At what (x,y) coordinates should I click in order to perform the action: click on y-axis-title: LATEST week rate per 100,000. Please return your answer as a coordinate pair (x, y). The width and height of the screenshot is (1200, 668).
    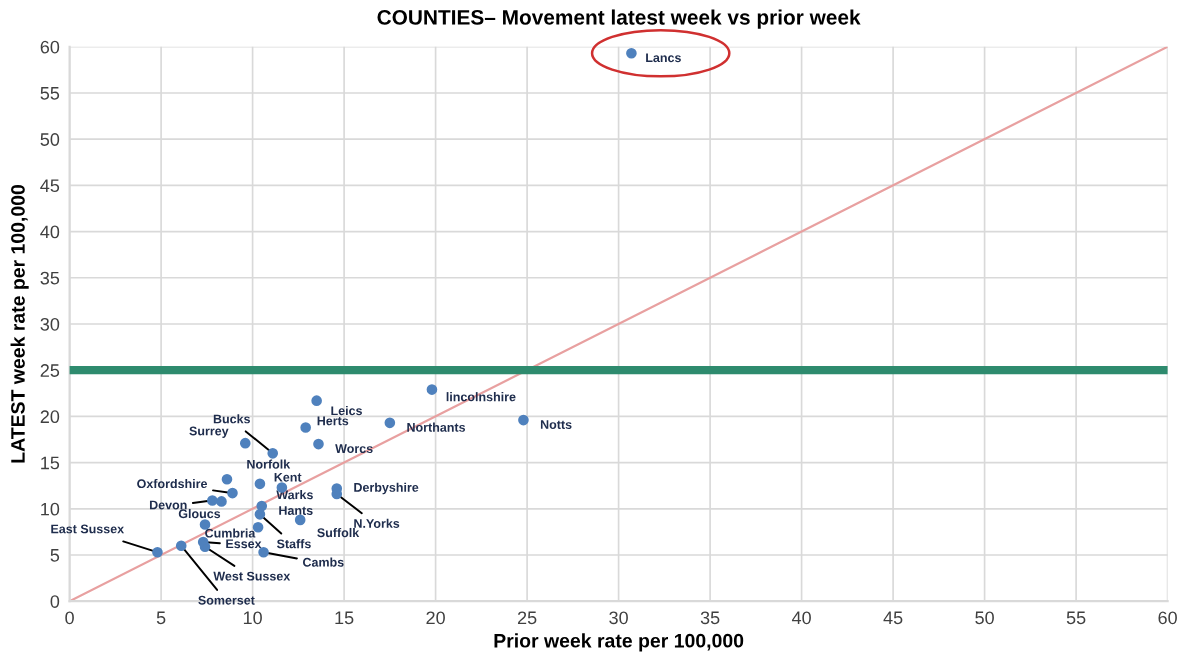
    Looking at the image, I should click on (19, 323).